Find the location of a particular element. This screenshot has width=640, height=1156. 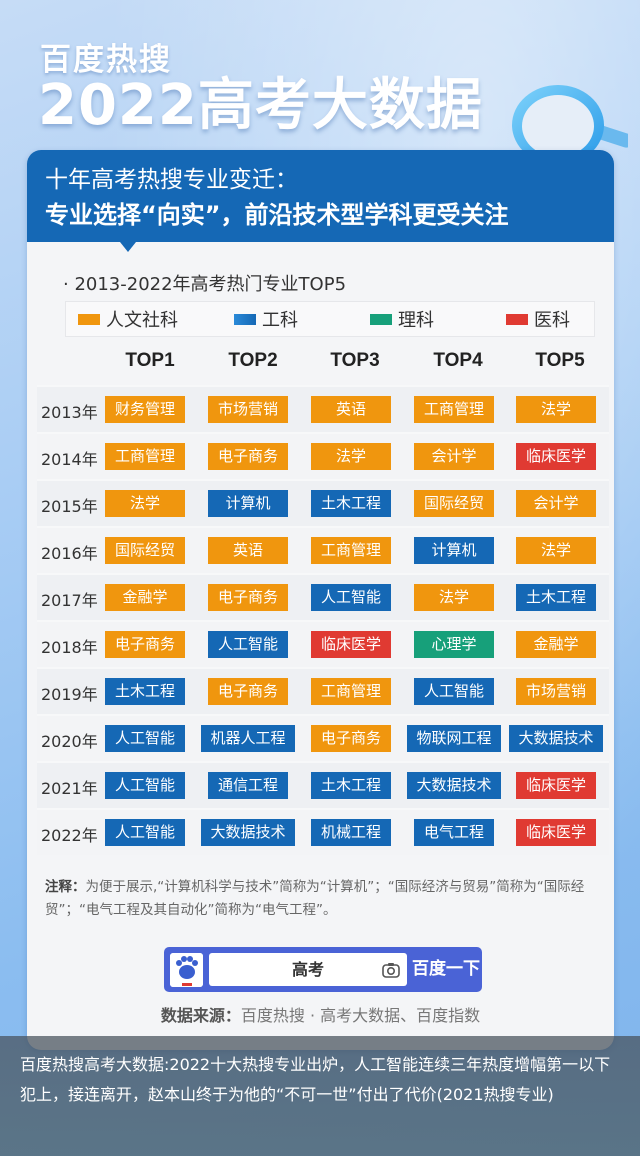

table-row: 2020年 人工智能 机器人工程 电子商务 物联网工程 大数据技术 is located at coordinates (323, 737).